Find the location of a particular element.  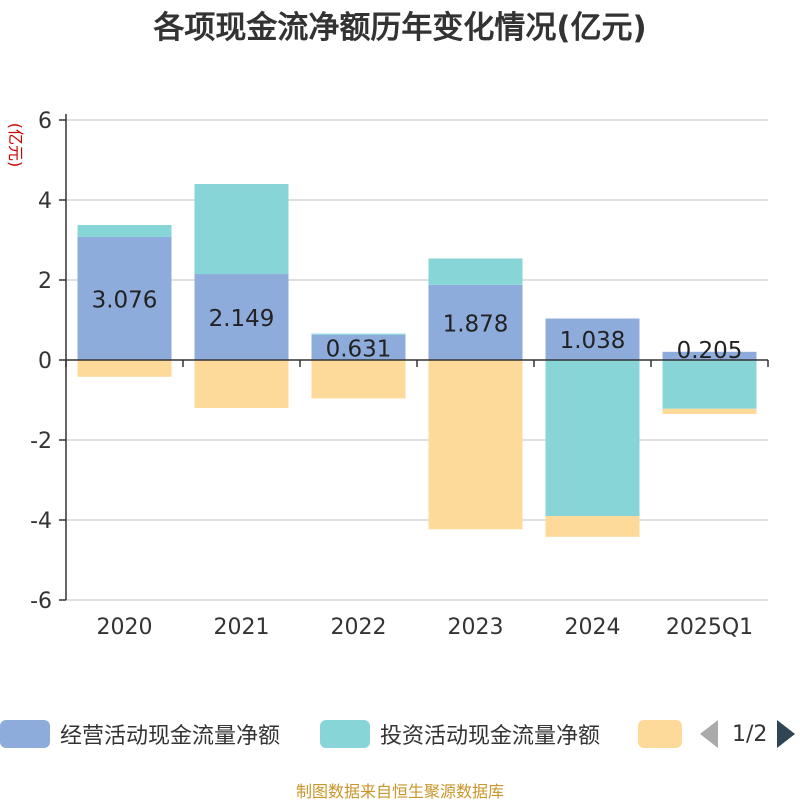

legend-pager: 1/2 is located at coordinates (748, 734).